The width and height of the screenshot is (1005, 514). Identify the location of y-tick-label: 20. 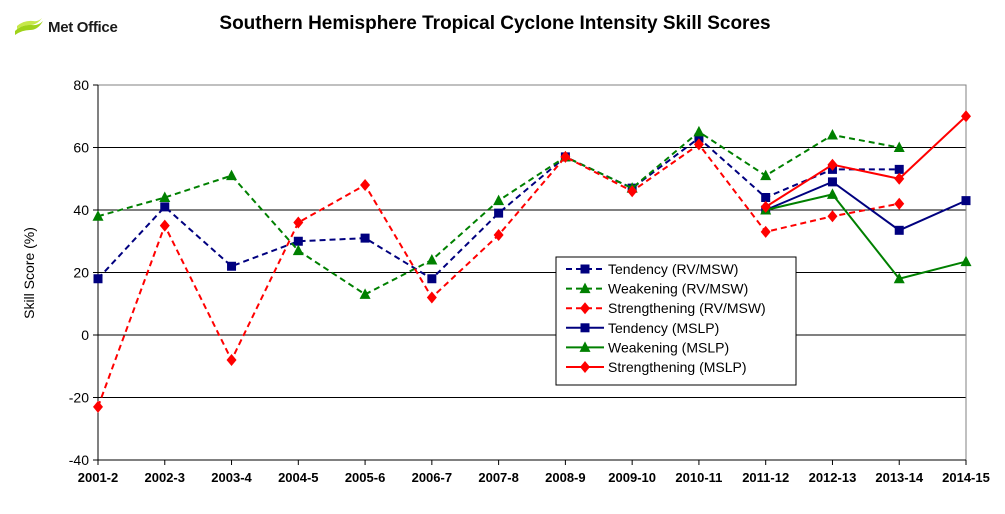
(81, 273).